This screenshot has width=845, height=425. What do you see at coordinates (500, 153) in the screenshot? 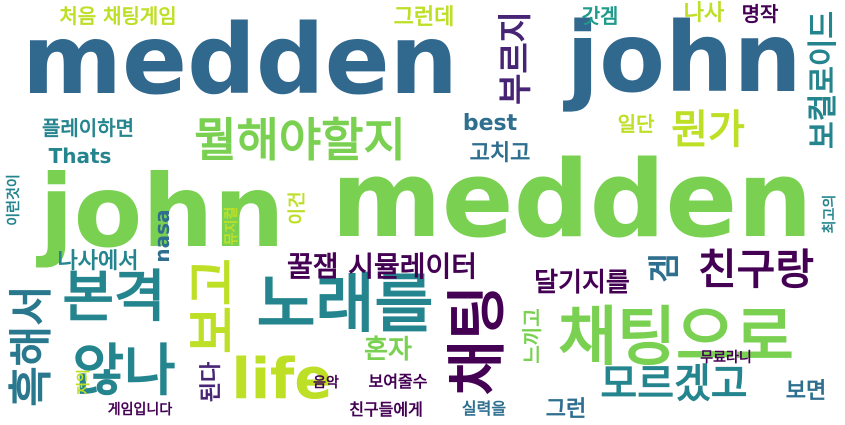
I see `word-gochigo: 고치고` at bounding box center [500, 153].